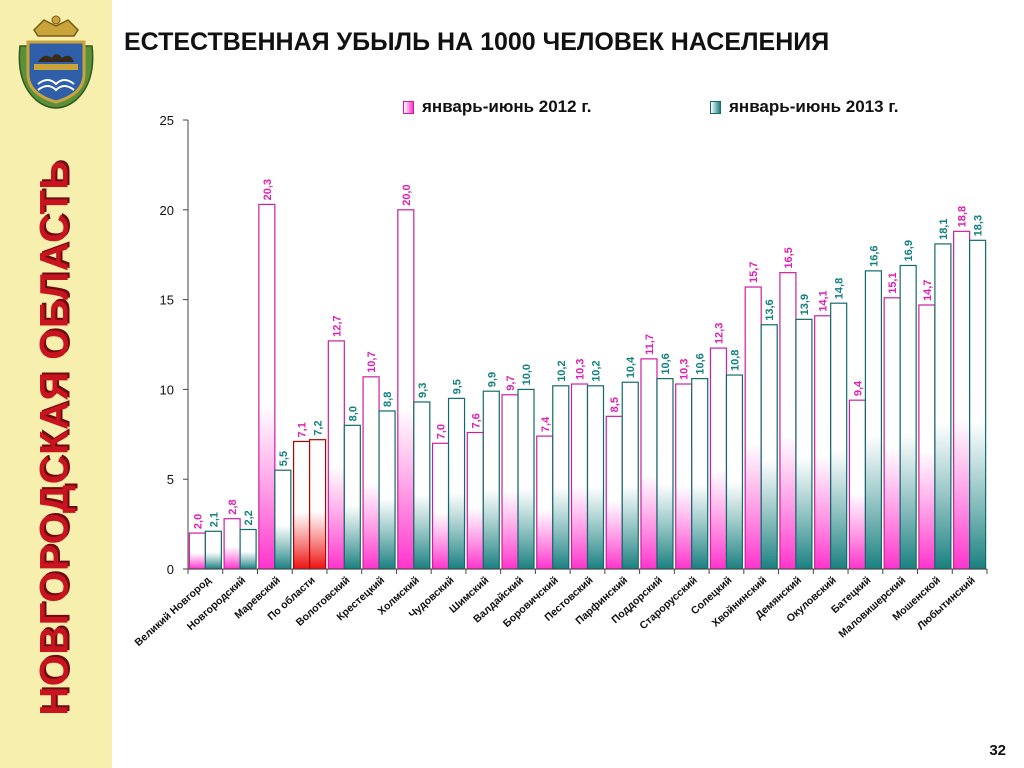 This screenshot has height=768, width=1024. What do you see at coordinates (167, 300) in the screenshot?
I see `y-tick-label: 15` at bounding box center [167, 300].